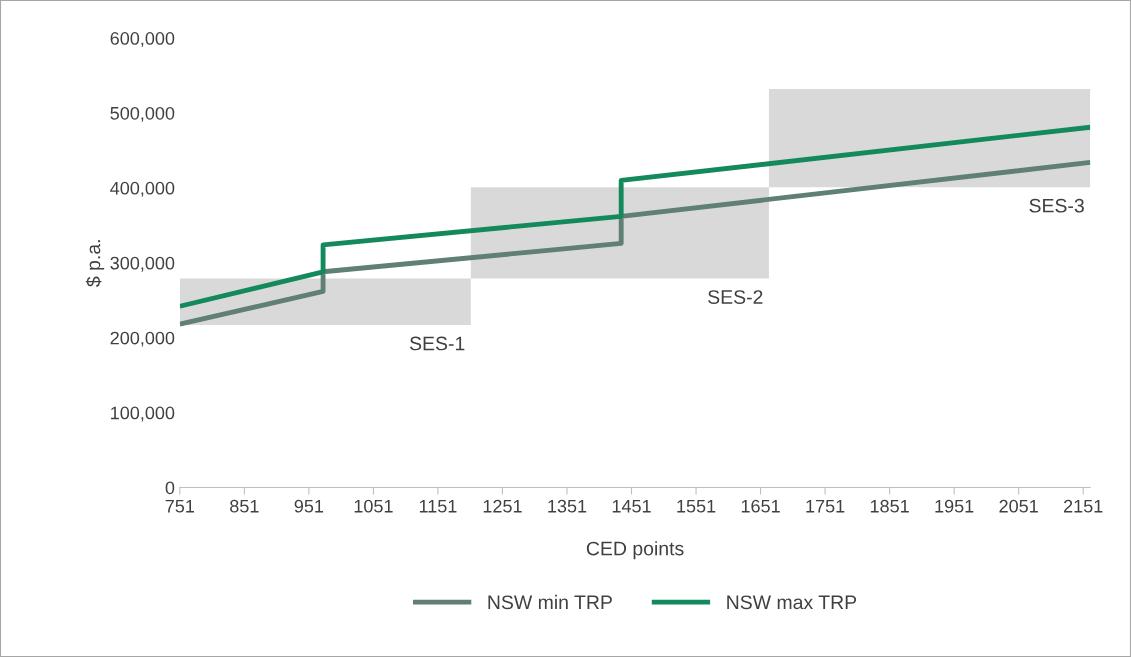  What do you see at coordinates (142, 339) in the screenshot?
I see `y-tick-label: 200,000` at bounding box center [142, 339].